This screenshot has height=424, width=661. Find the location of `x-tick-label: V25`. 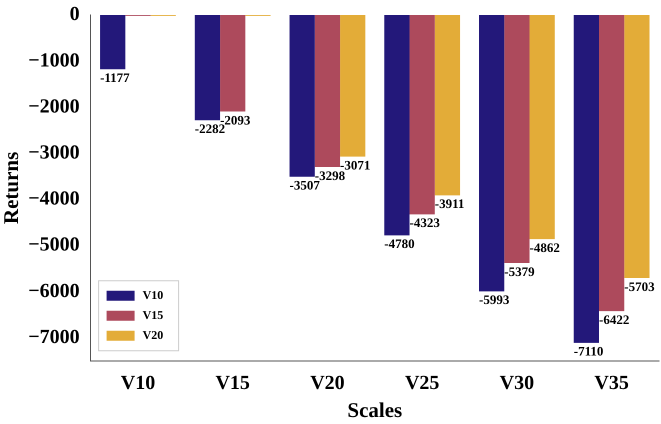

x-tick-label: V25 is located at coordinates (422, 383).